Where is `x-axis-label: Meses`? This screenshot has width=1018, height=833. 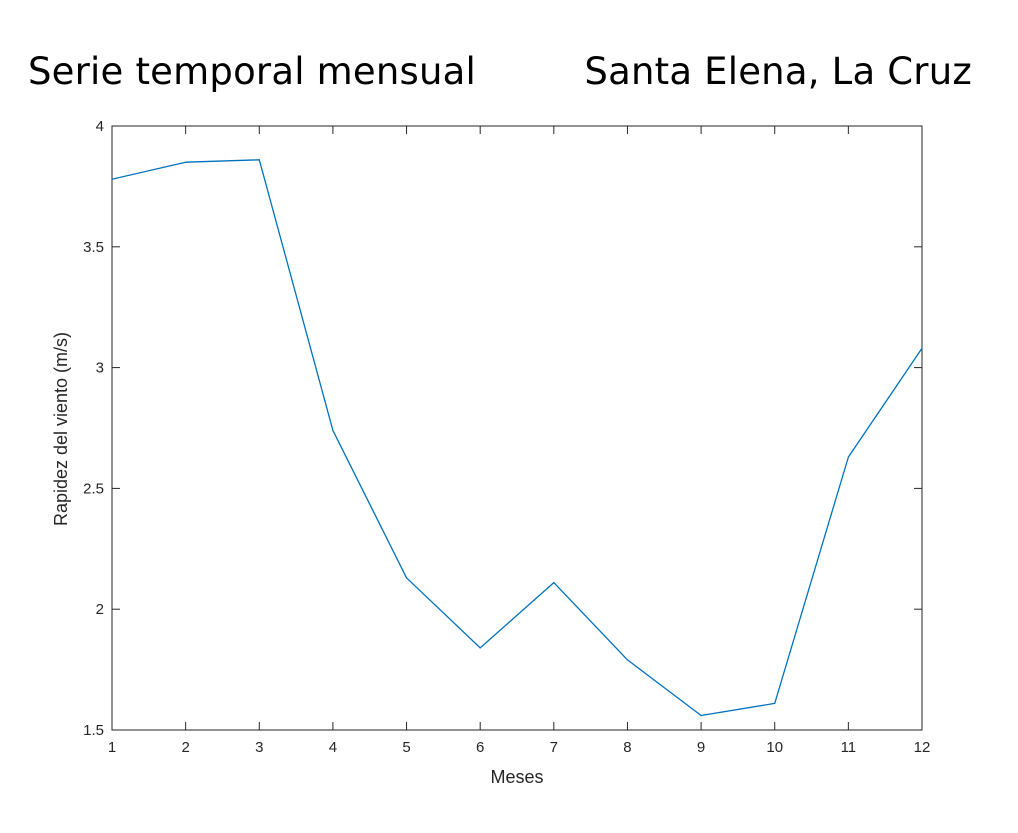 x-axis-label: Meses is located at coordinates (516, 777).